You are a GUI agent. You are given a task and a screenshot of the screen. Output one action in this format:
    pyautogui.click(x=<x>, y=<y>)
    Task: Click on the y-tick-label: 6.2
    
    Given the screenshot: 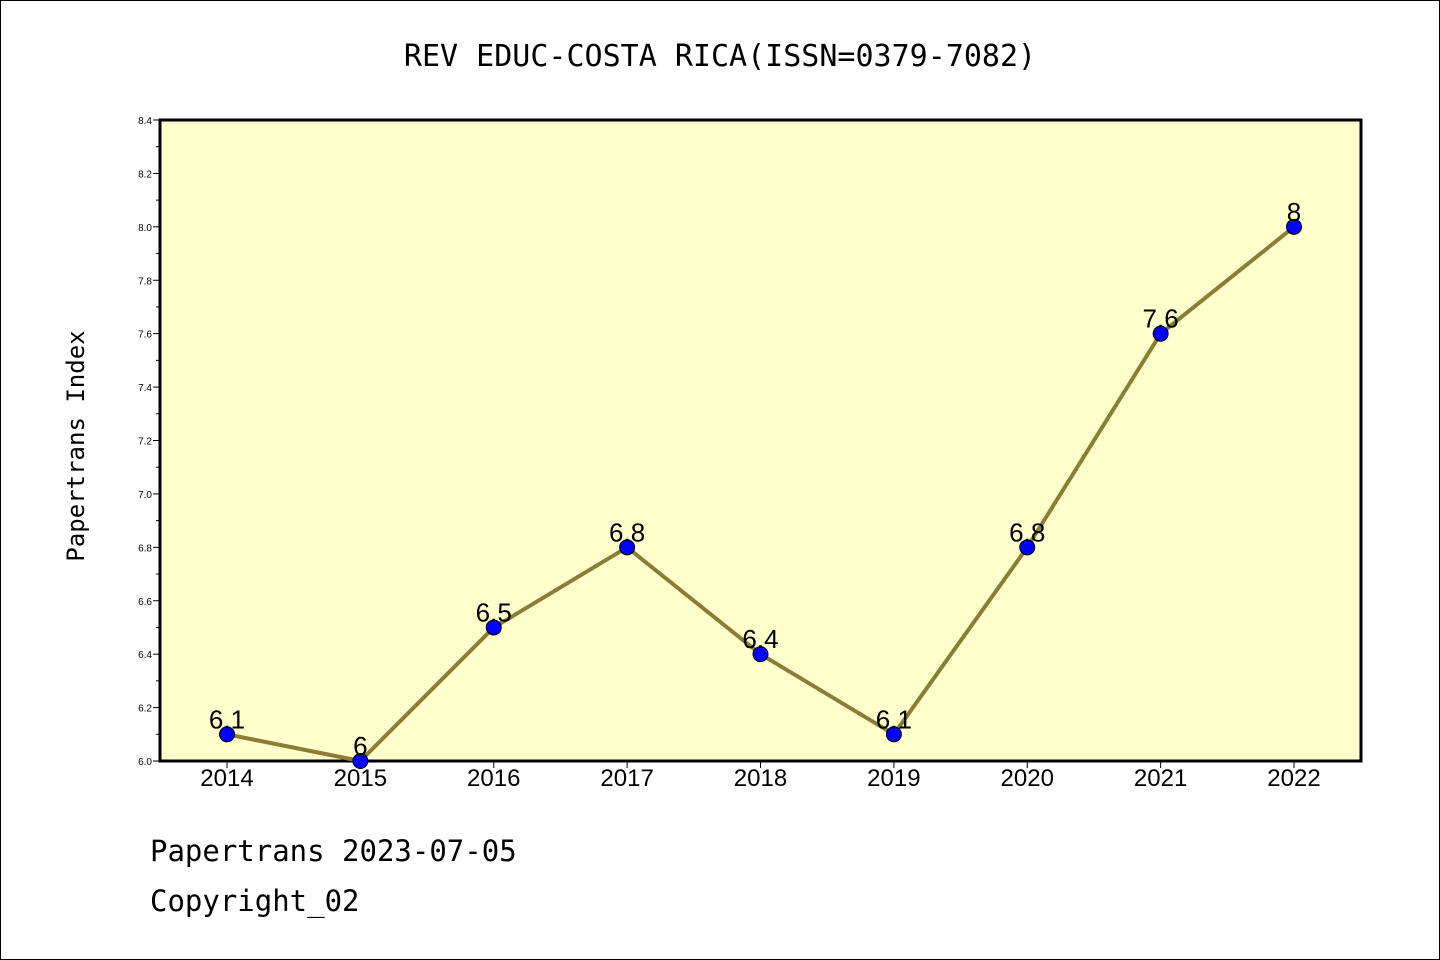 What is the action you would take?
    pyautogui.click(x=145, y=709)
    